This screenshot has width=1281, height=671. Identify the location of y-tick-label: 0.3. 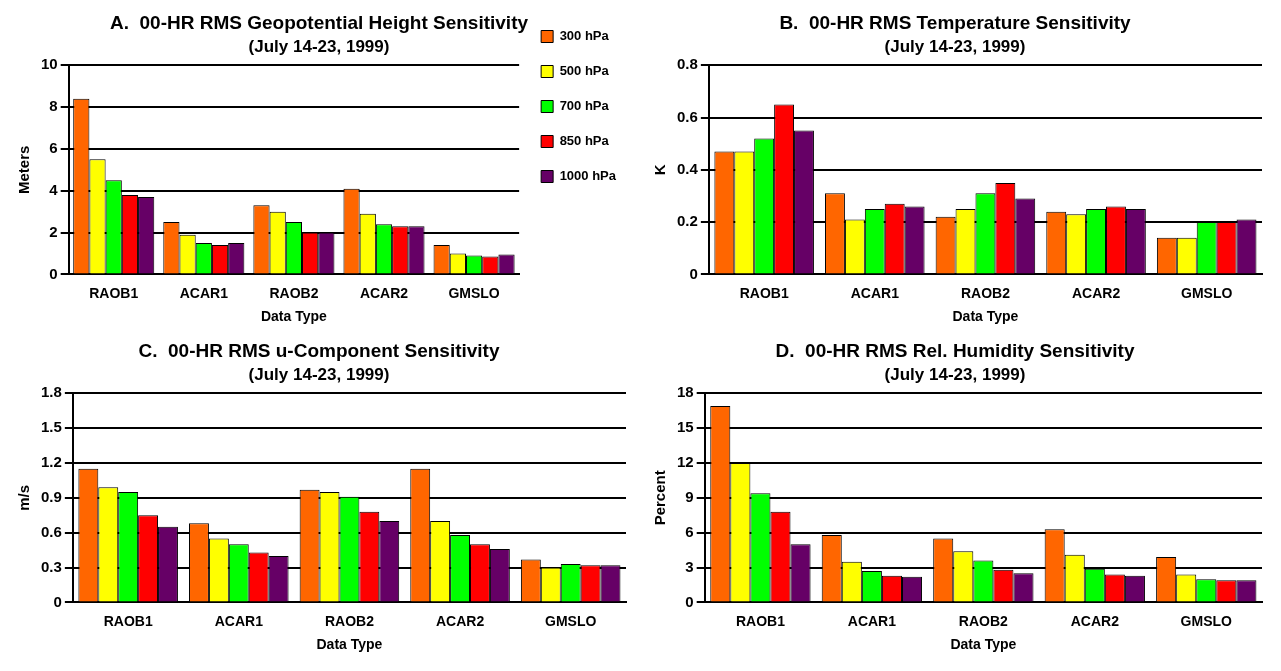
(51, 566).